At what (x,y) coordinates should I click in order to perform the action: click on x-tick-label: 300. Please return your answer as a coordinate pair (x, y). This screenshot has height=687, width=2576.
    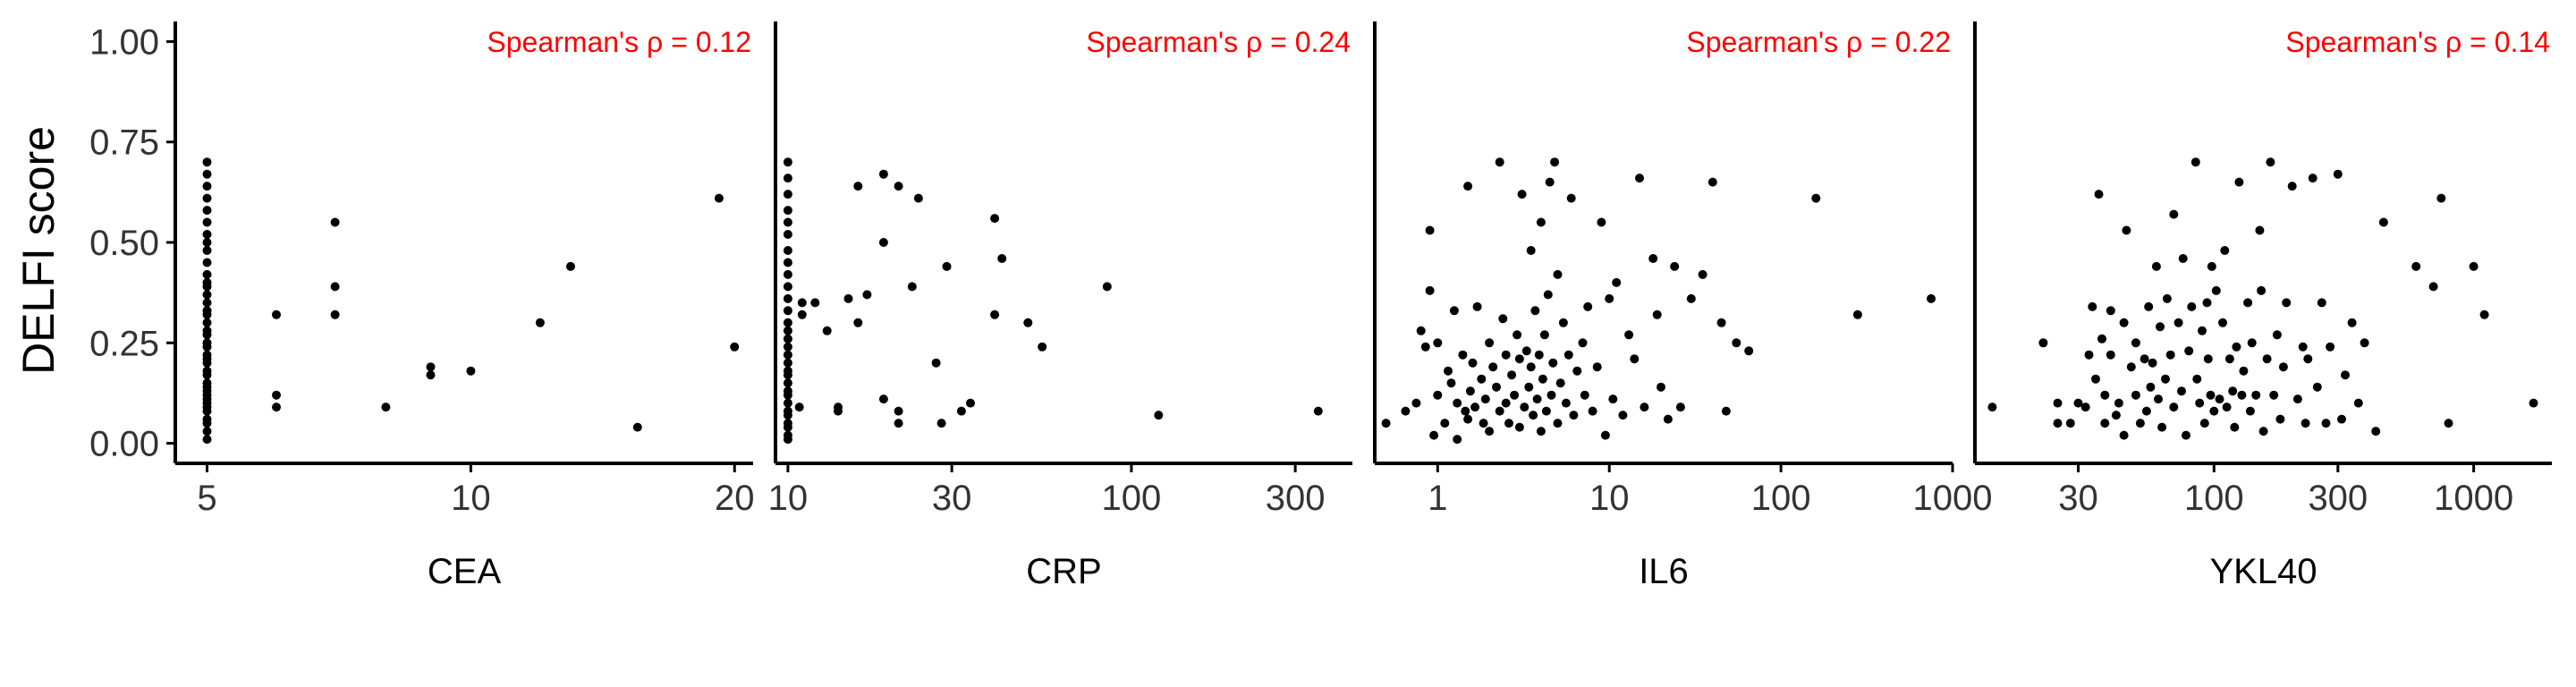
    Looking at the image, I should click on (1296, 498).